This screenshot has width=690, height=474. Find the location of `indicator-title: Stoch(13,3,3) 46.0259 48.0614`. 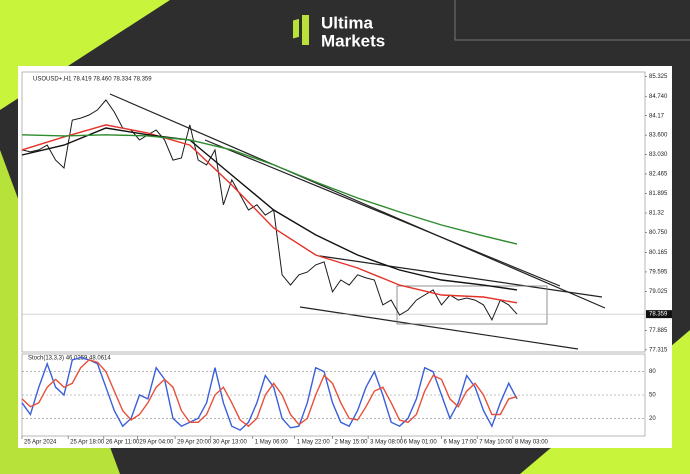

indicator-title: Stoch(13,3,3) 46.0259 48.0614 is located at coordinates (69, 359).